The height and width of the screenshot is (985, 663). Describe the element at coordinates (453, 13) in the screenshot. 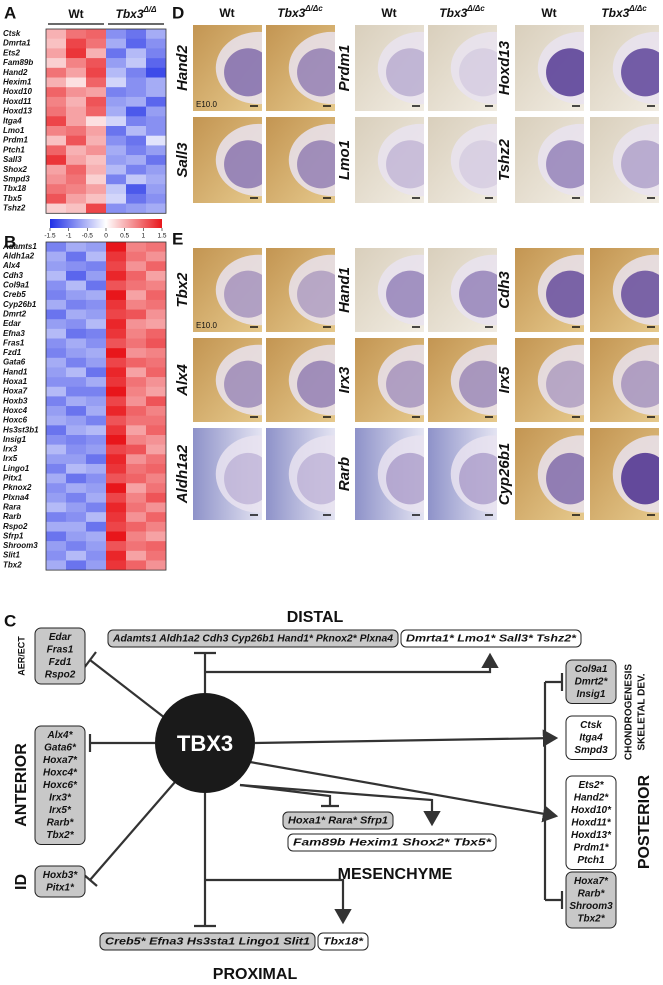

I see `header-text: Tbx3` at that location.